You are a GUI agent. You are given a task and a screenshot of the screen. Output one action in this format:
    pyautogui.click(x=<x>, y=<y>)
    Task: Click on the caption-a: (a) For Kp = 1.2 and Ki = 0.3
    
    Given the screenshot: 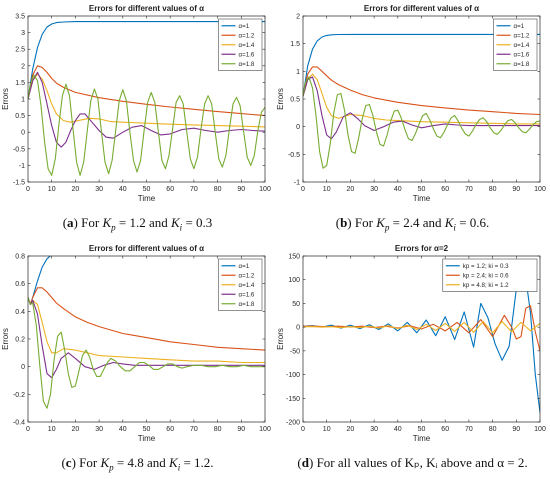 What is the action you would take?
    pyautogui.click(x=137, y=224)
    